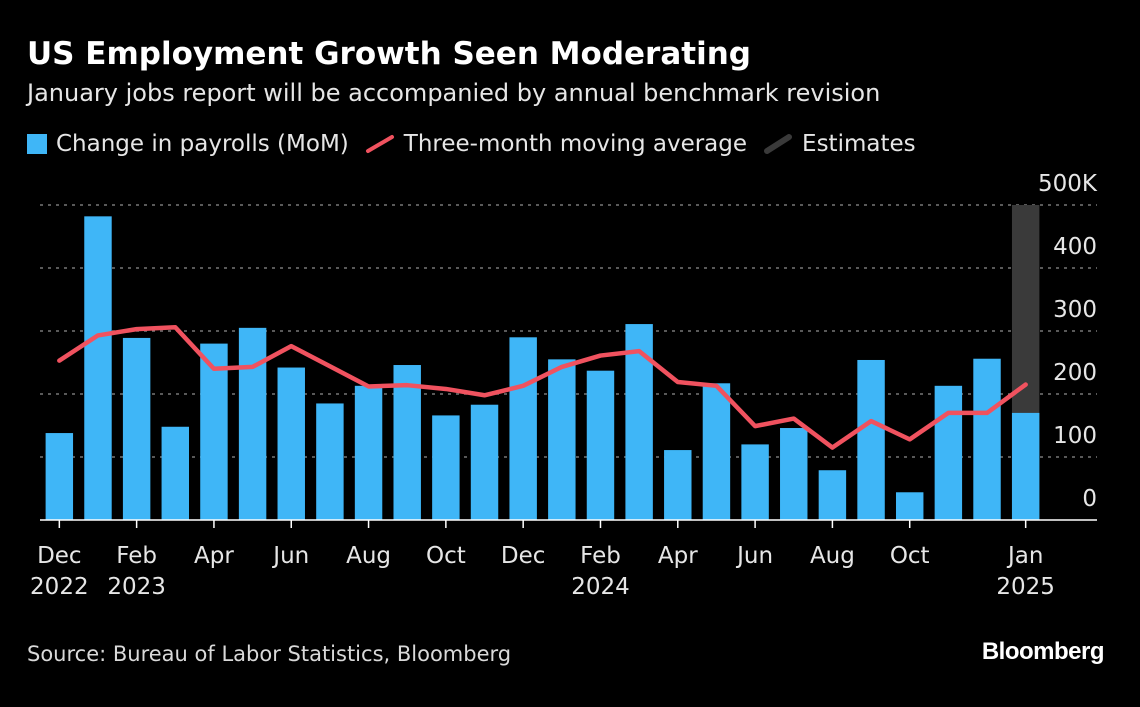 Image resolution: width=1140 pixels, height=707 pixels. What do you see at coordinates (214, 431) in the screenshot?
I see `bar-apr-2023` at bounding box center [214, 431].